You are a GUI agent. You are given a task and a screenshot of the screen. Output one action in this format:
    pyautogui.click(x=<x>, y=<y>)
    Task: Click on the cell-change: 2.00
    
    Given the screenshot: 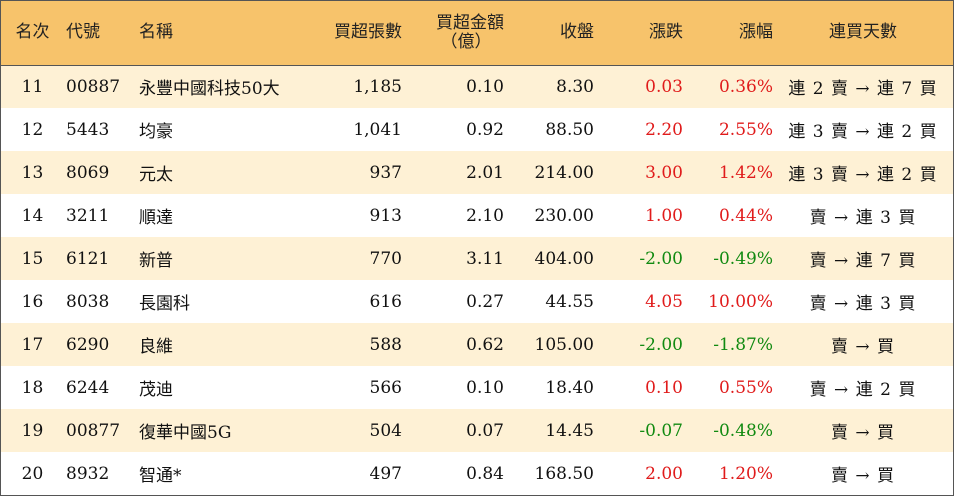 What is the action you would take?
    pyautogui.click(x=664, y=473)
    